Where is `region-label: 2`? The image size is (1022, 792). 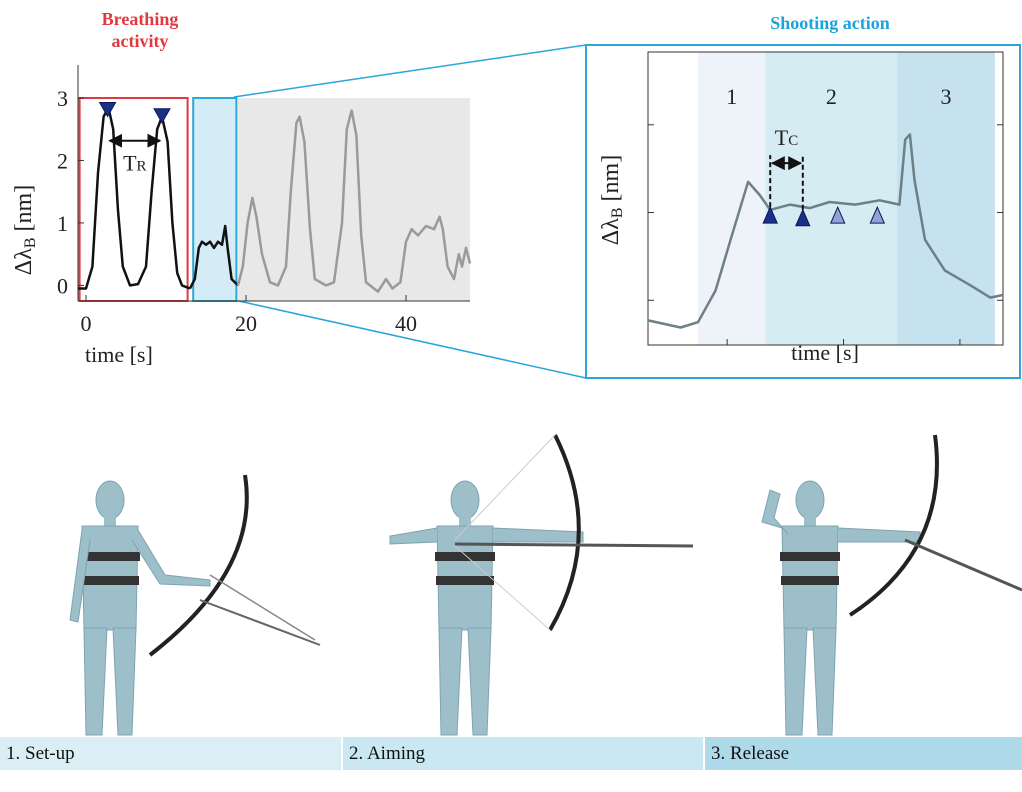
region-label: 2 is located at coordinates (831, 96).